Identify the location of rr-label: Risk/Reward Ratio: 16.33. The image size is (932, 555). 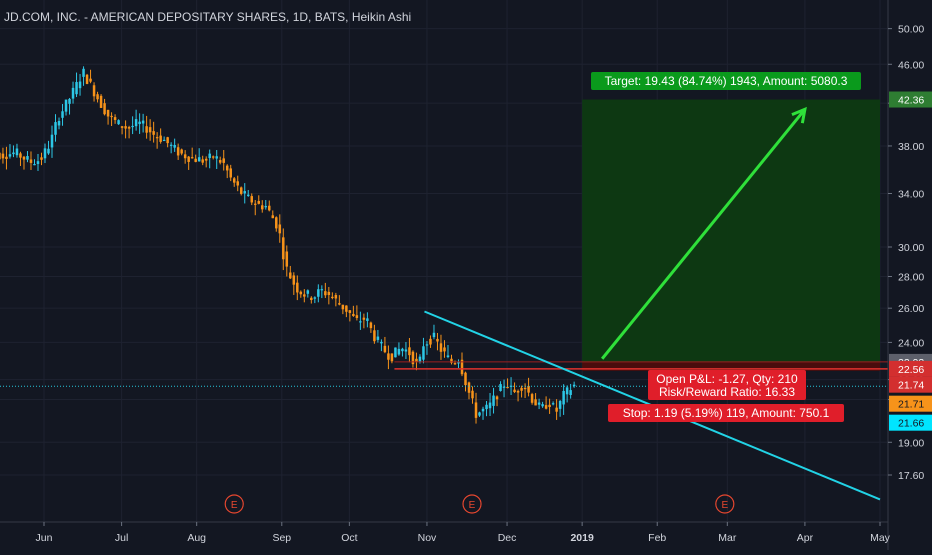
(727, 392).